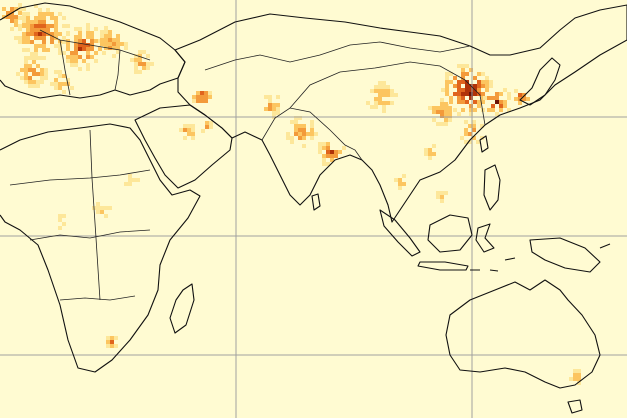 The width and height of the screenshot is (627, 418). What do you see at coordinates (575, 406) in the screenshot?
I see `coastline-tasmania` at bounding box center [575, 406].